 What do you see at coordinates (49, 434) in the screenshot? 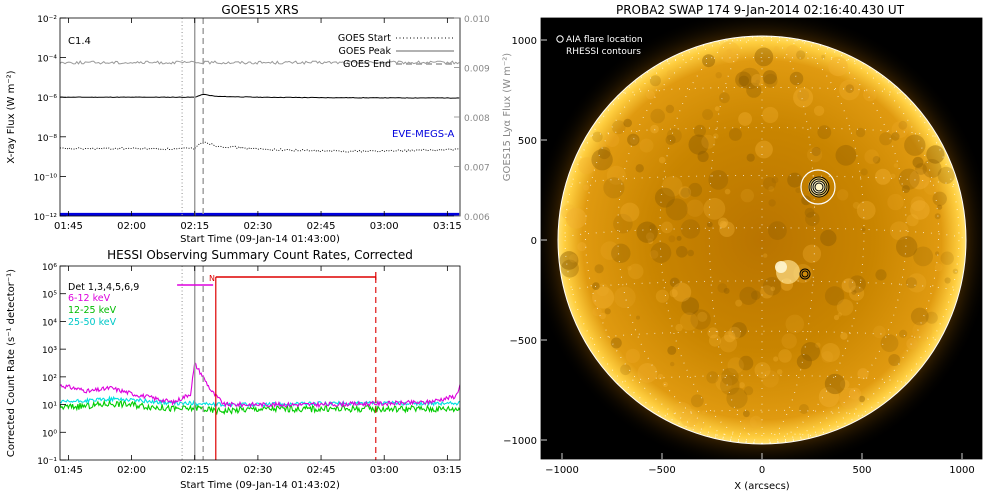
I see `hessi-y-tick-label: 10⁰` at bounding box center [49, 434].